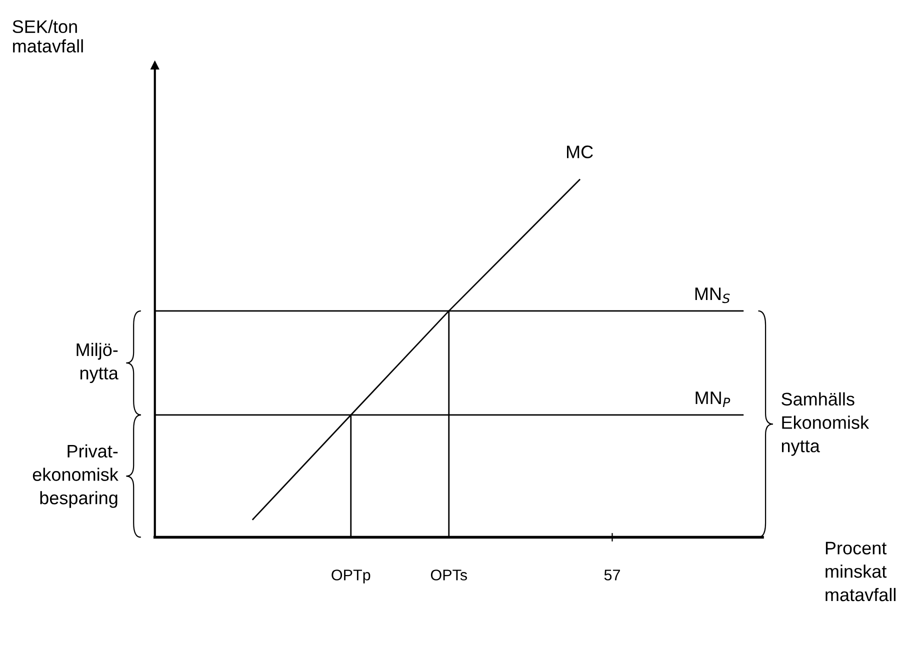  I want to click on series-label: MC, so click(580, 152).